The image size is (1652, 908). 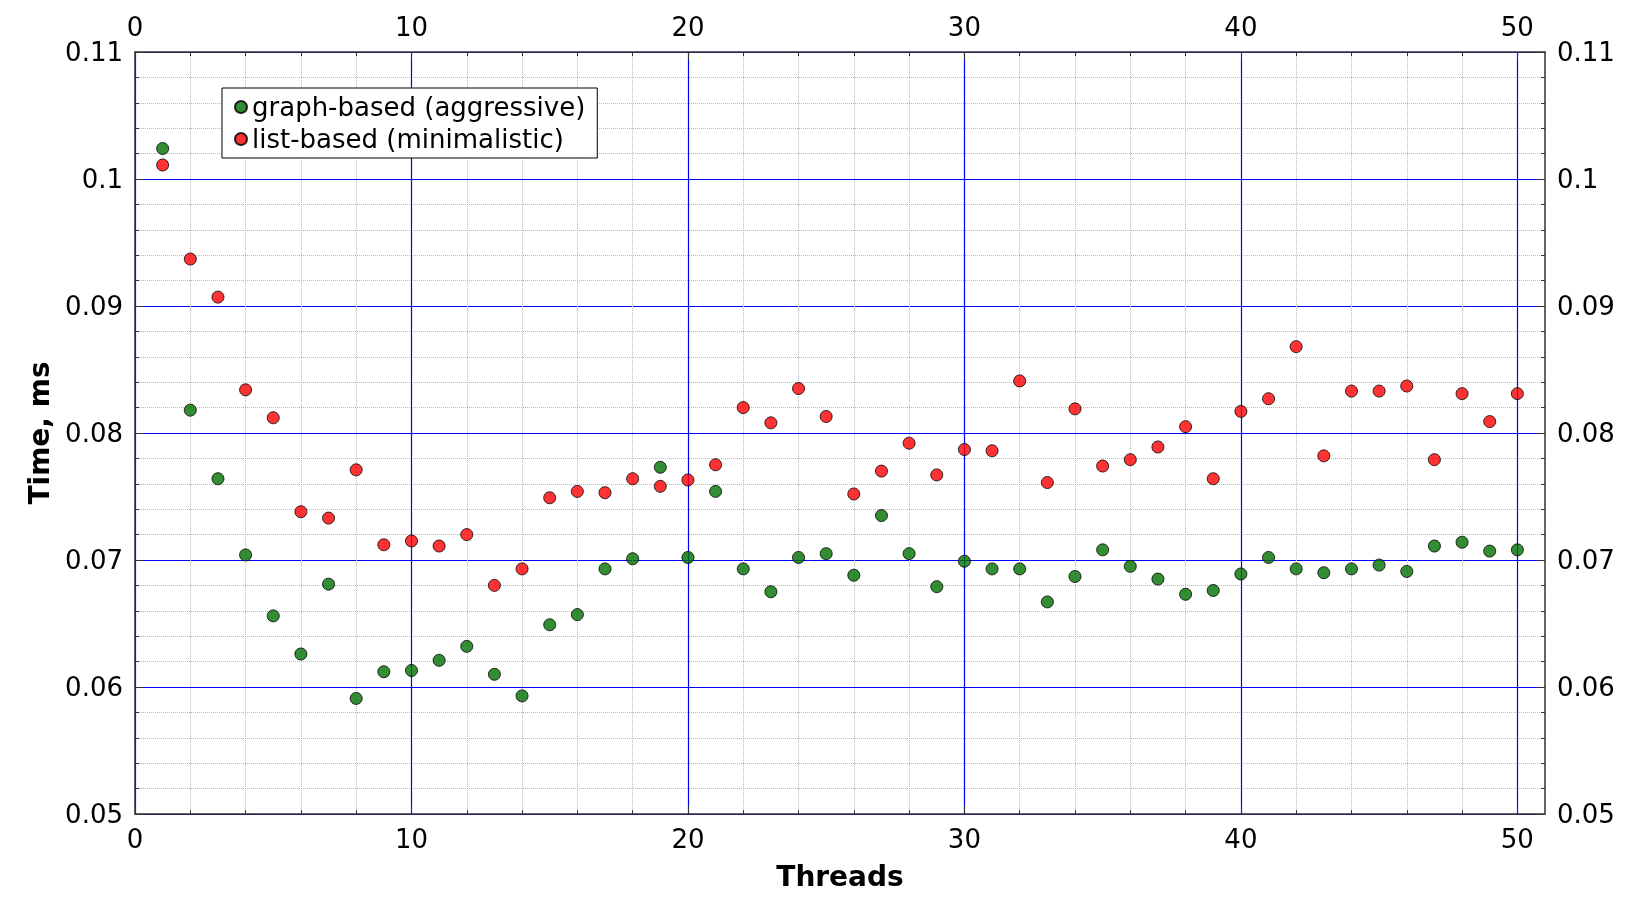 What do you see at coordinates (39, 433) in the screenshot?
I see `y-axis-title: Time, ms` at bounding box center [39, 433].